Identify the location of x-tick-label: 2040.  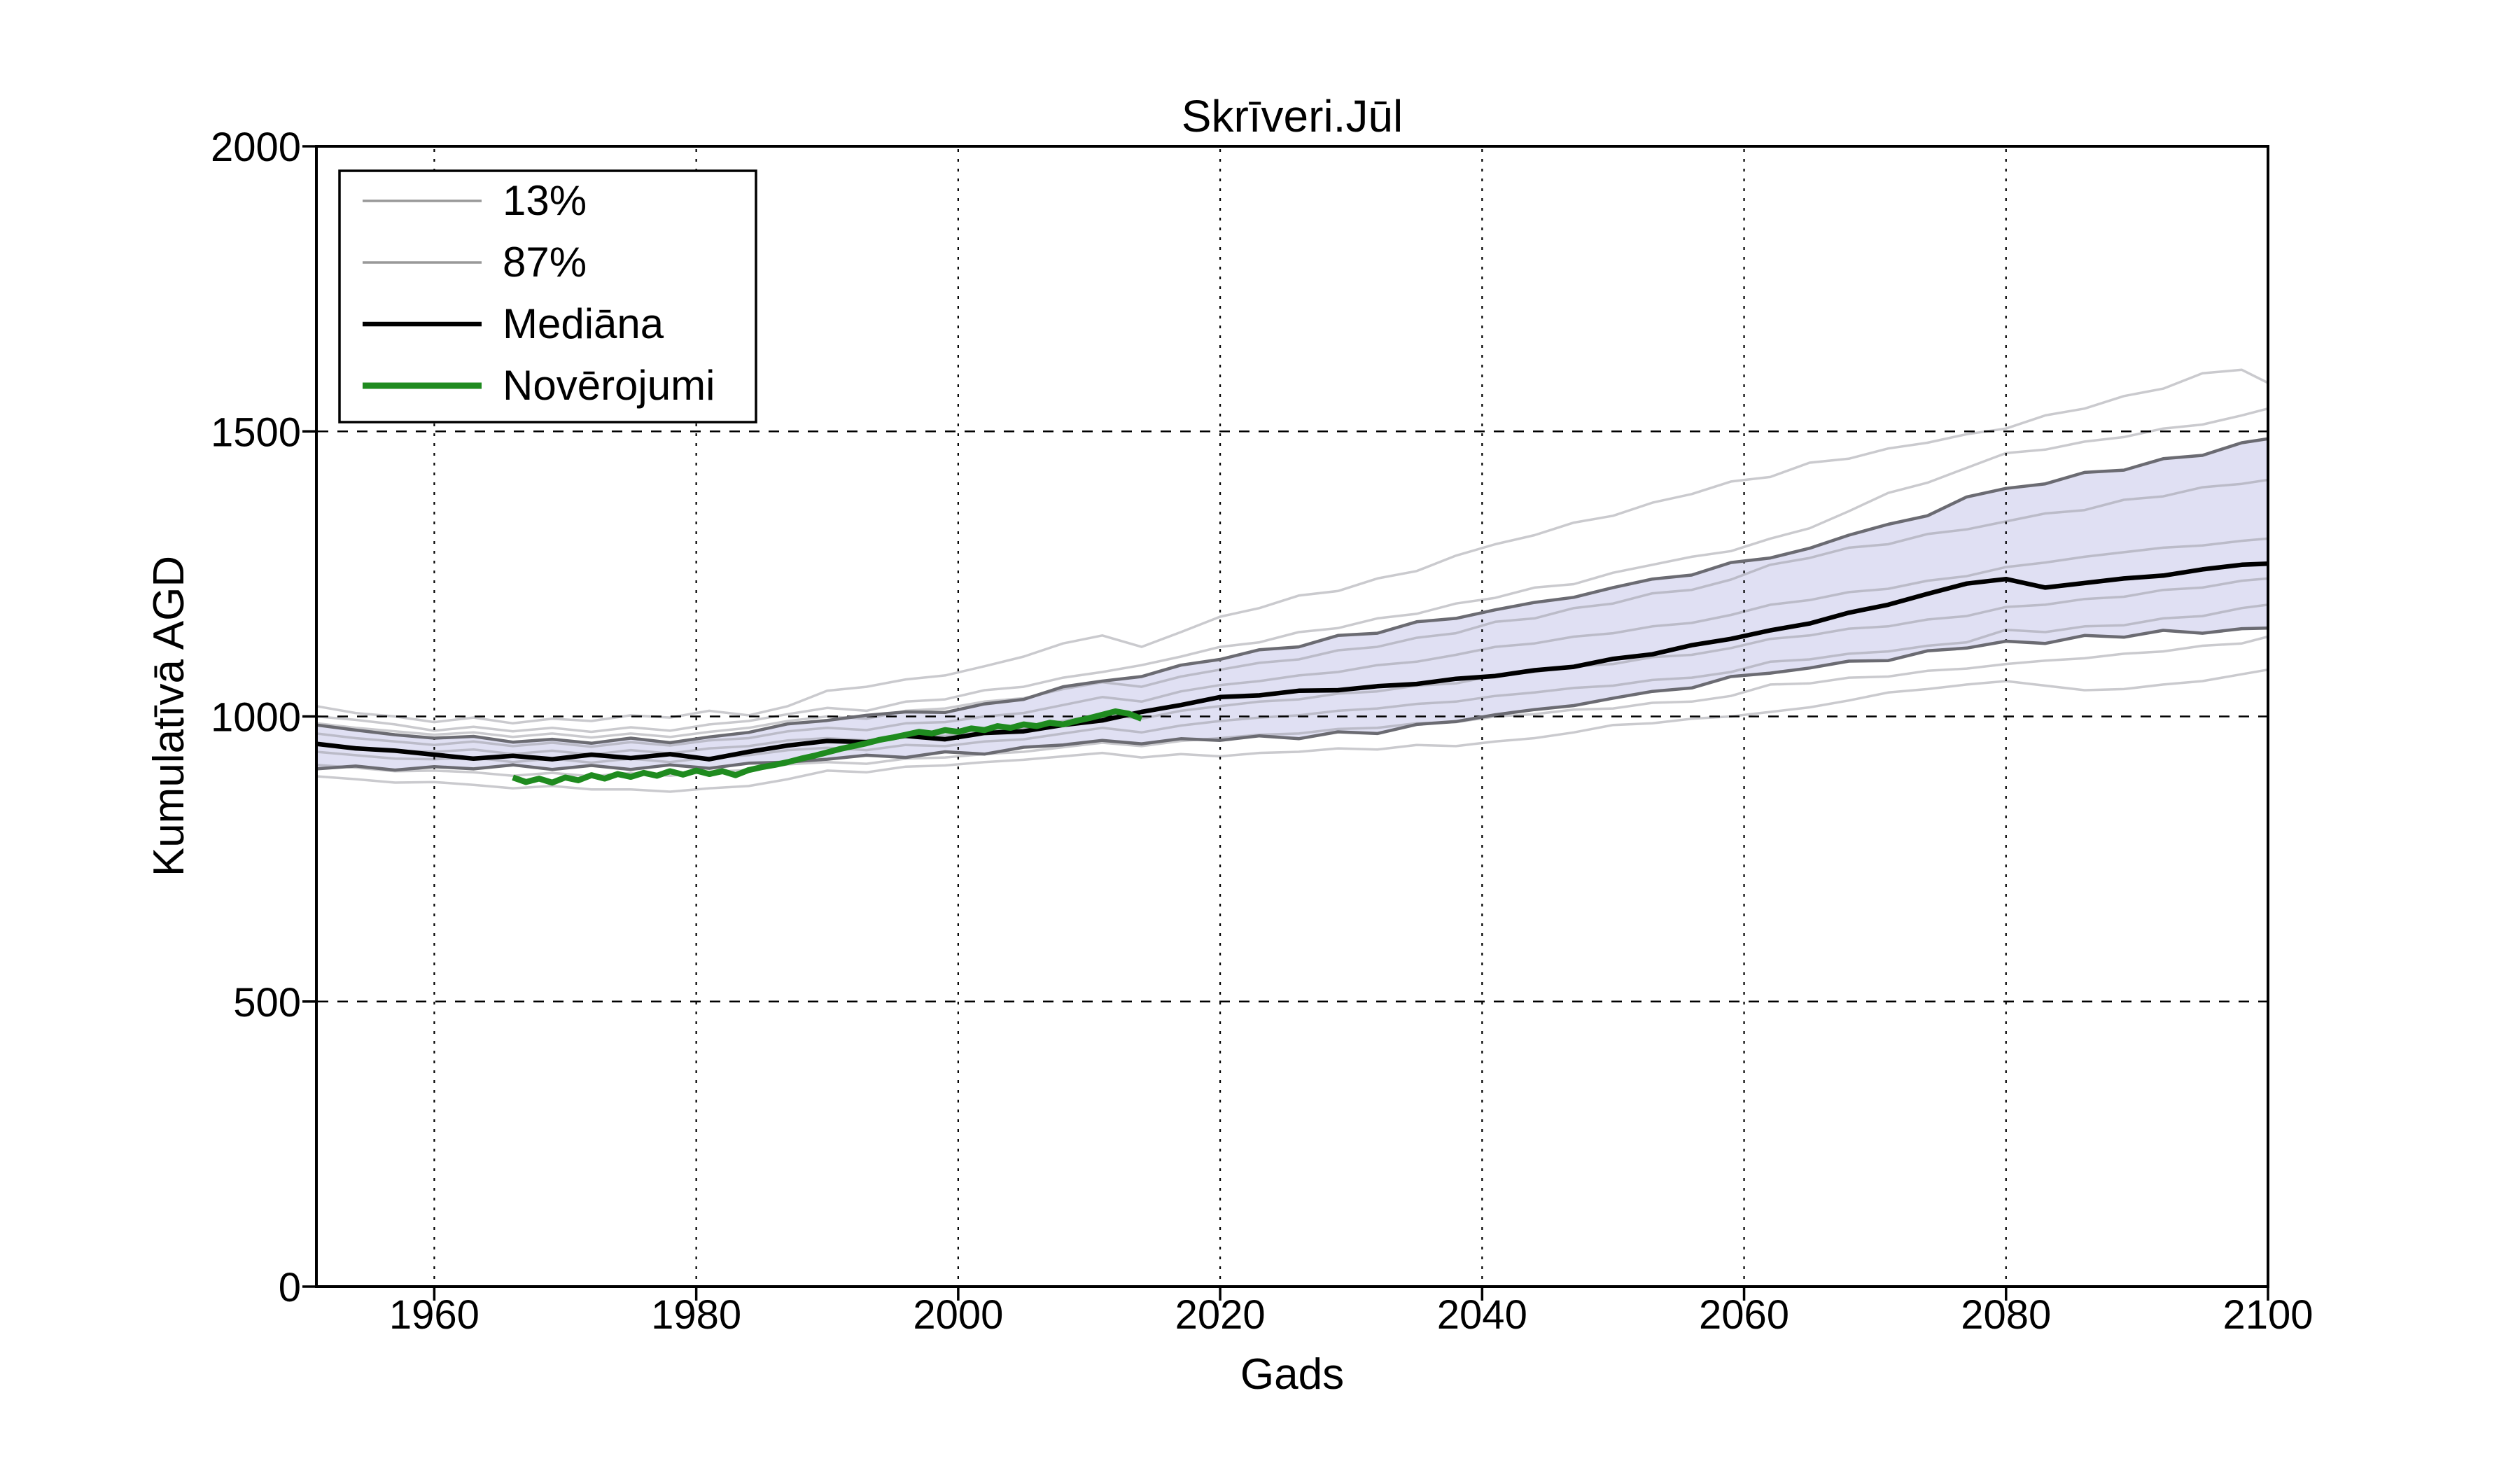
(1482, 1315).